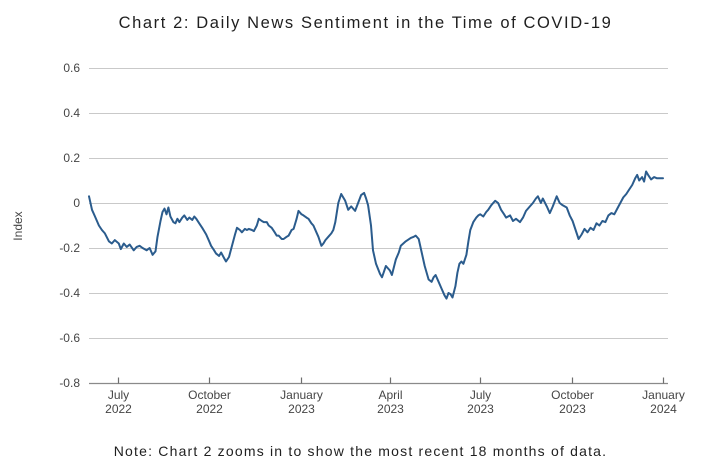 This screenshot has height=469, width=711. What do you see at coordinates (378, 381) in the screenshot?
I see `x-axis` at bounding box center [378, 381].